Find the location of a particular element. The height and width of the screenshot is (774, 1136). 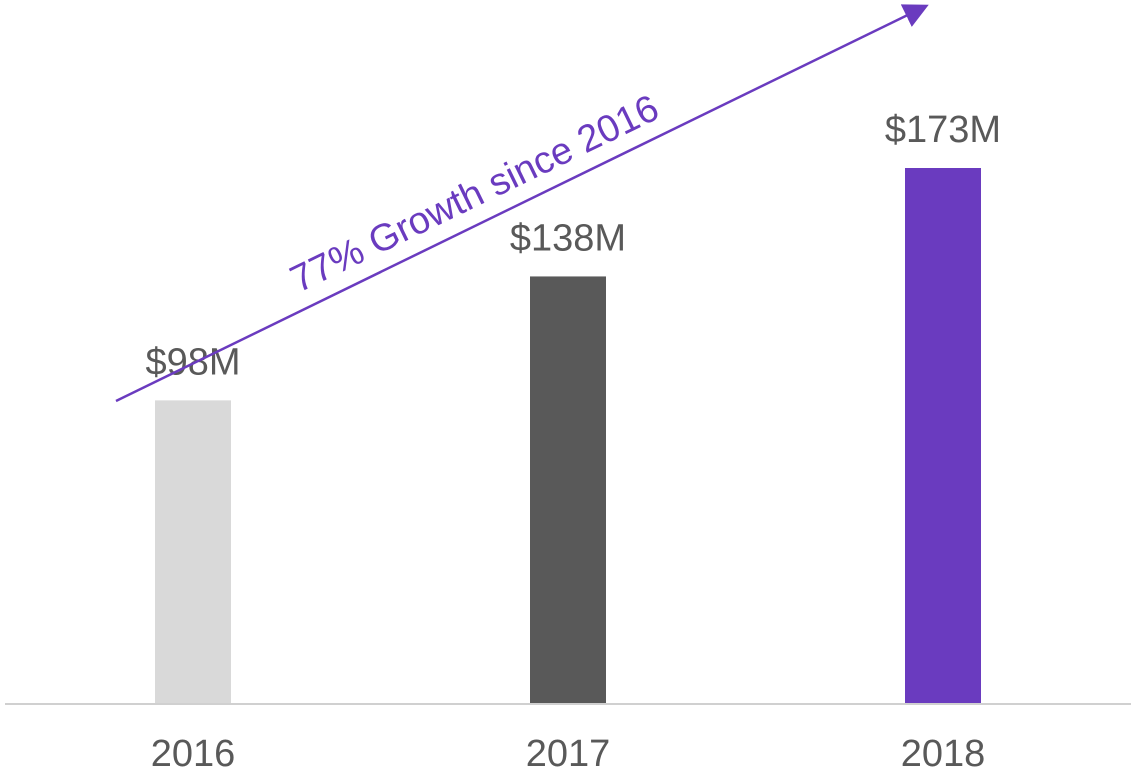

category-label-2016: 2016 is located at coordinates (193, 753).